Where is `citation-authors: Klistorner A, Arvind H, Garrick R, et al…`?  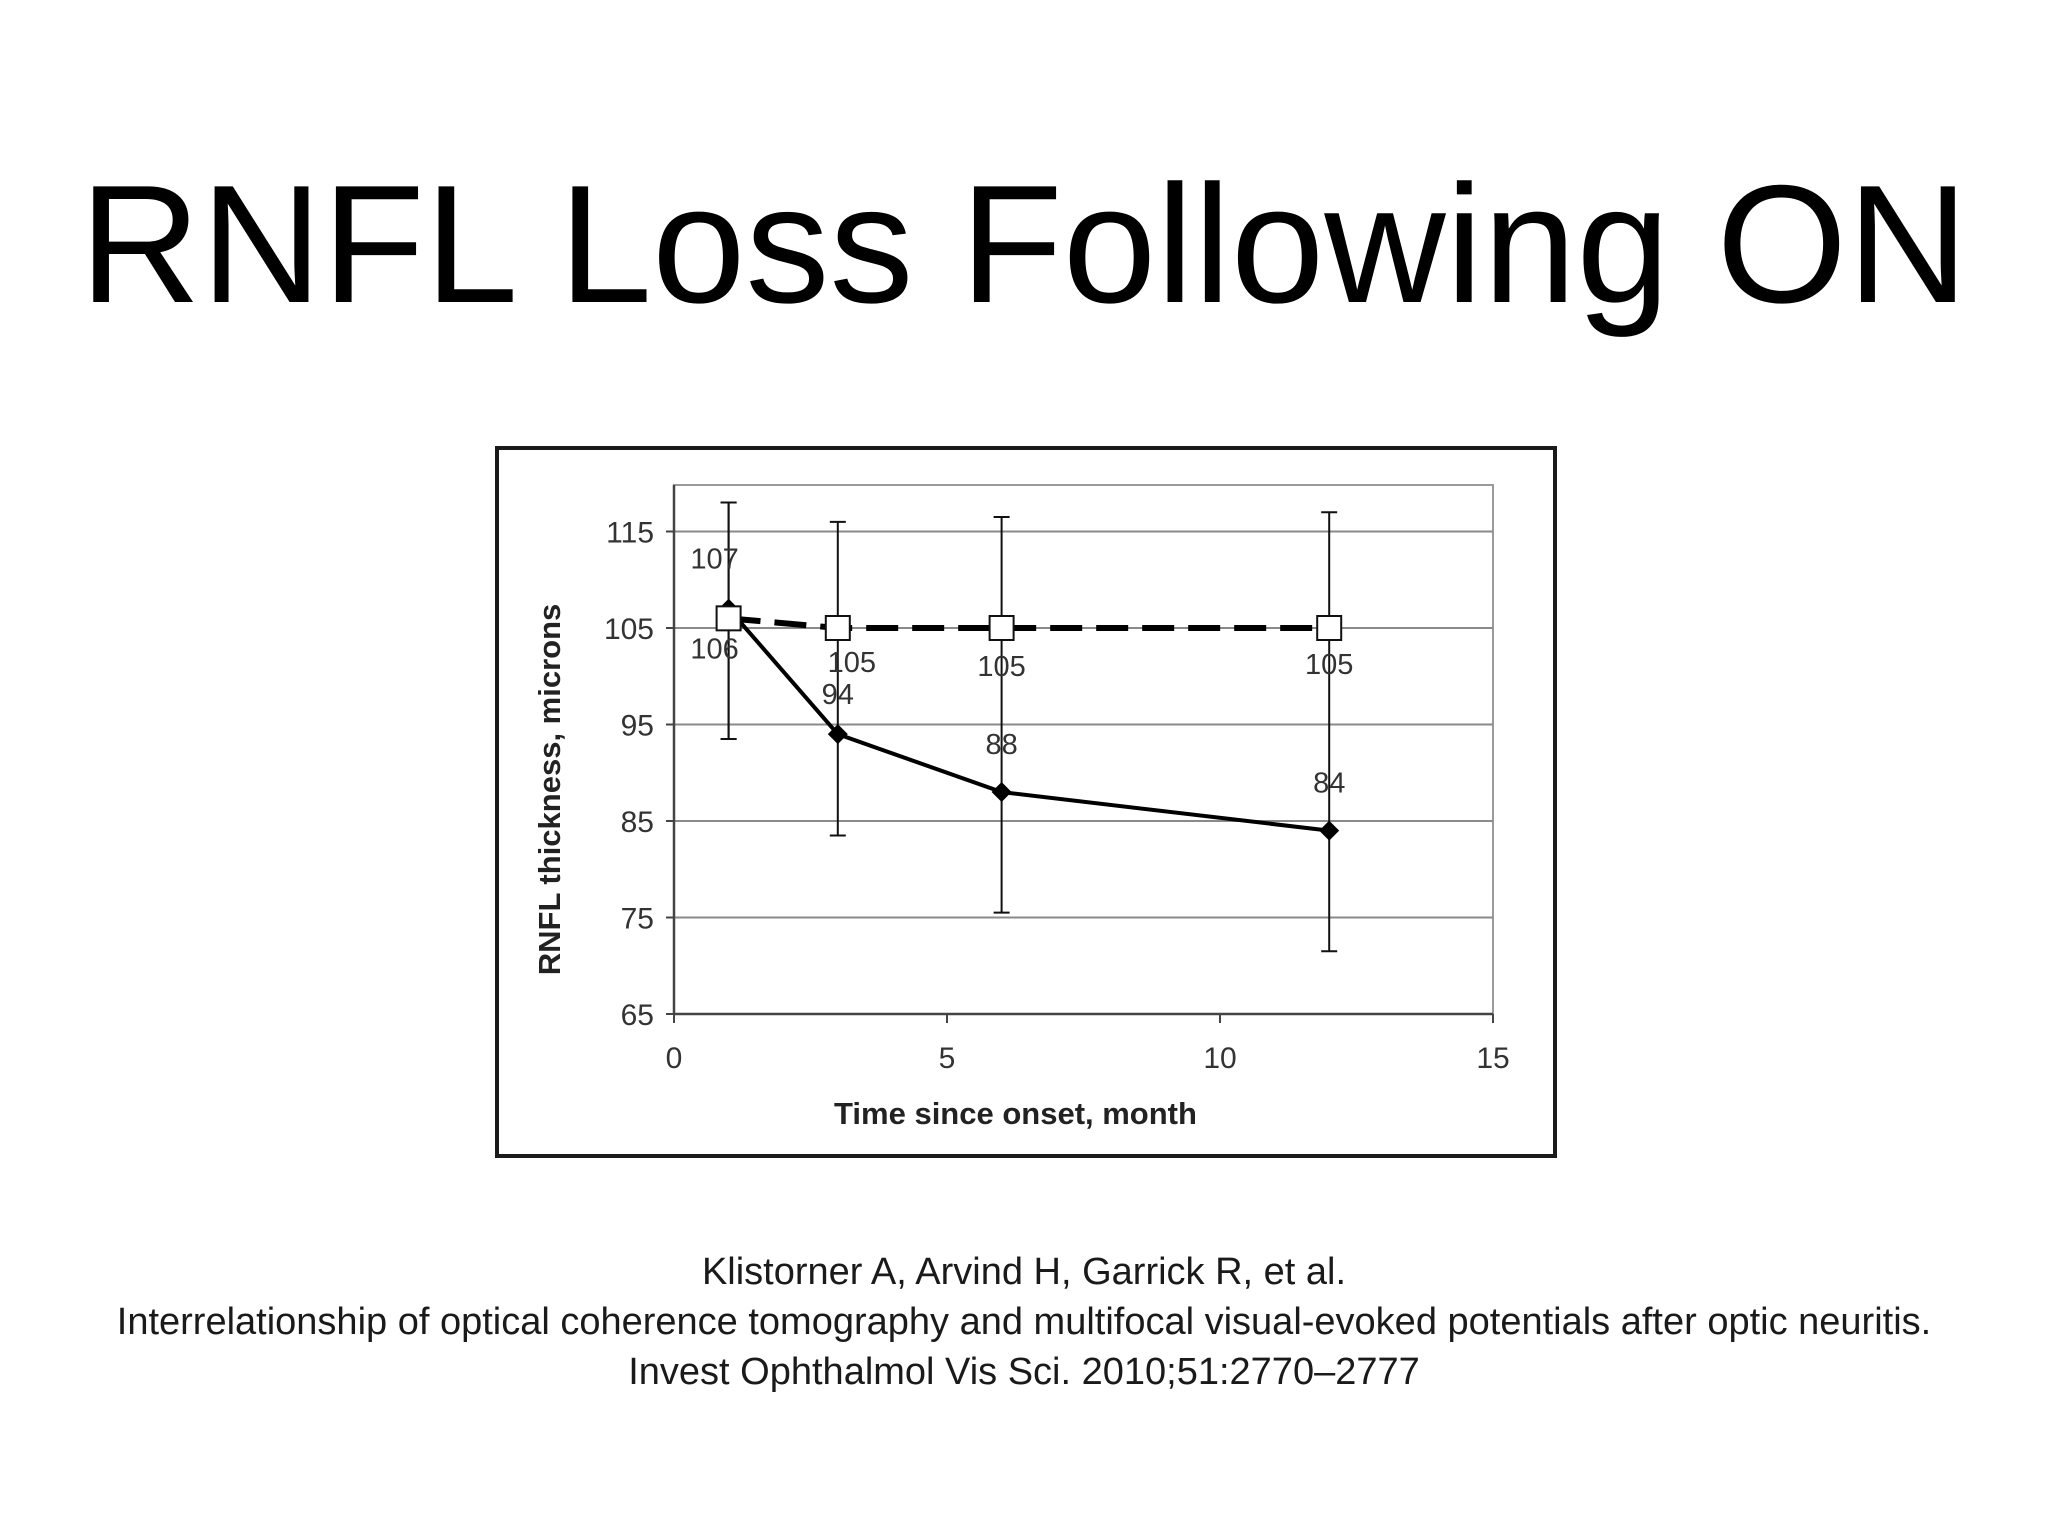 citation-authors: Klistorner A, Arvind H, Garrick R, et al… is located at coordinates (1024, 1272).